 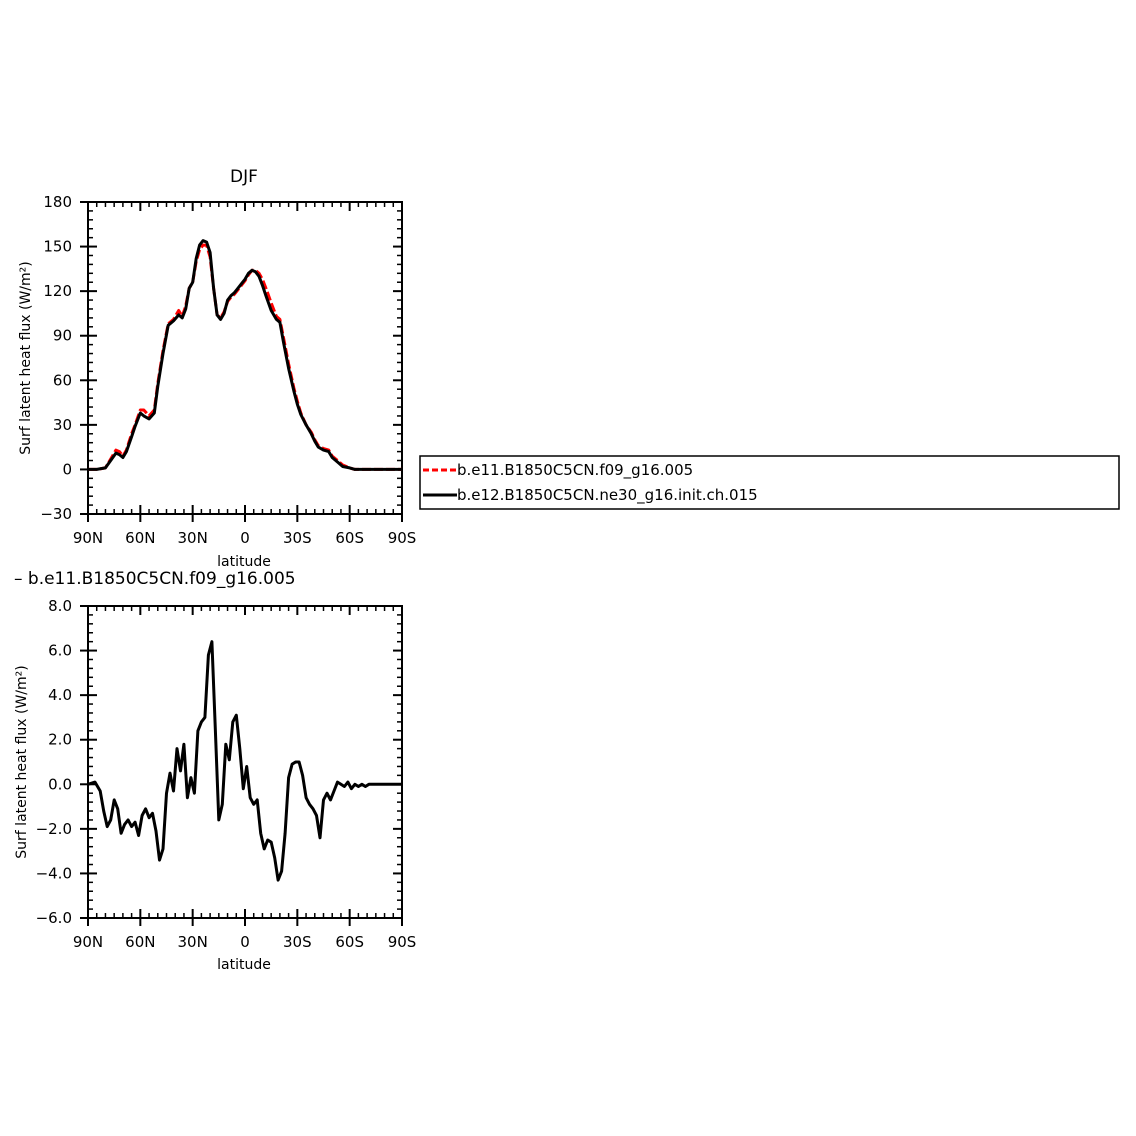 What do you see at coordinates (22, 761) in the screenshot?
I see `panel-bottom-y-axis-label: Surf latent heat flux (W/m²)` at bounding box center [22, 761].